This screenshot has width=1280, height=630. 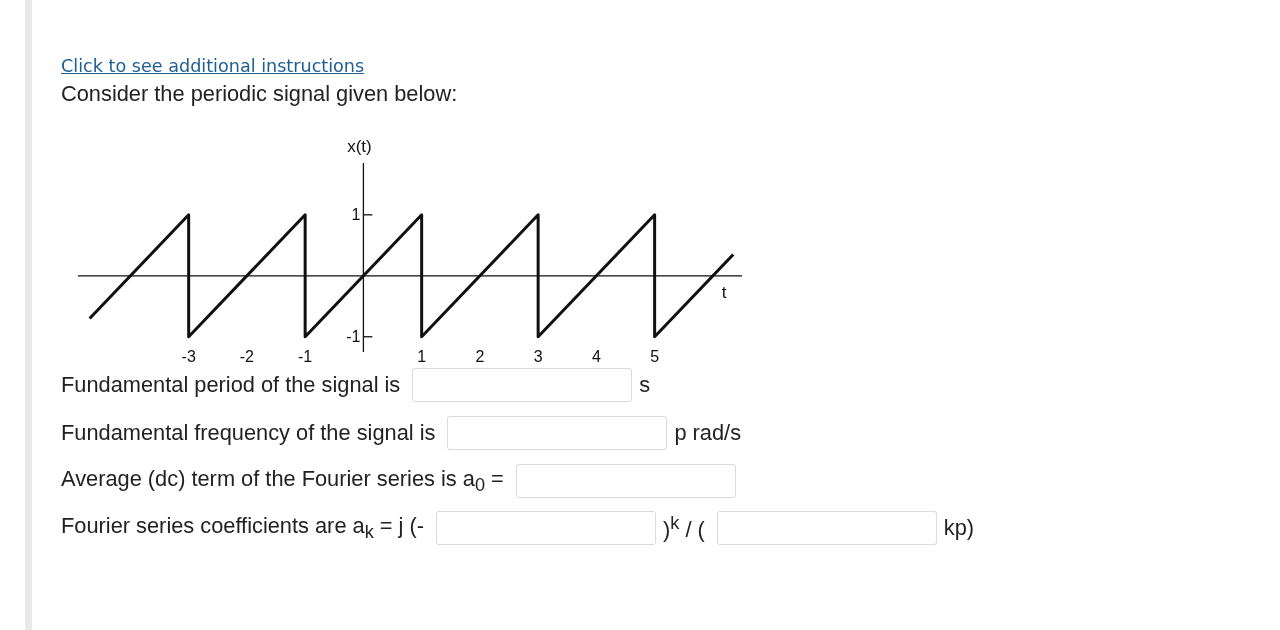 I want to click on y-axis-title: x(t), so click(x=359, y=146).